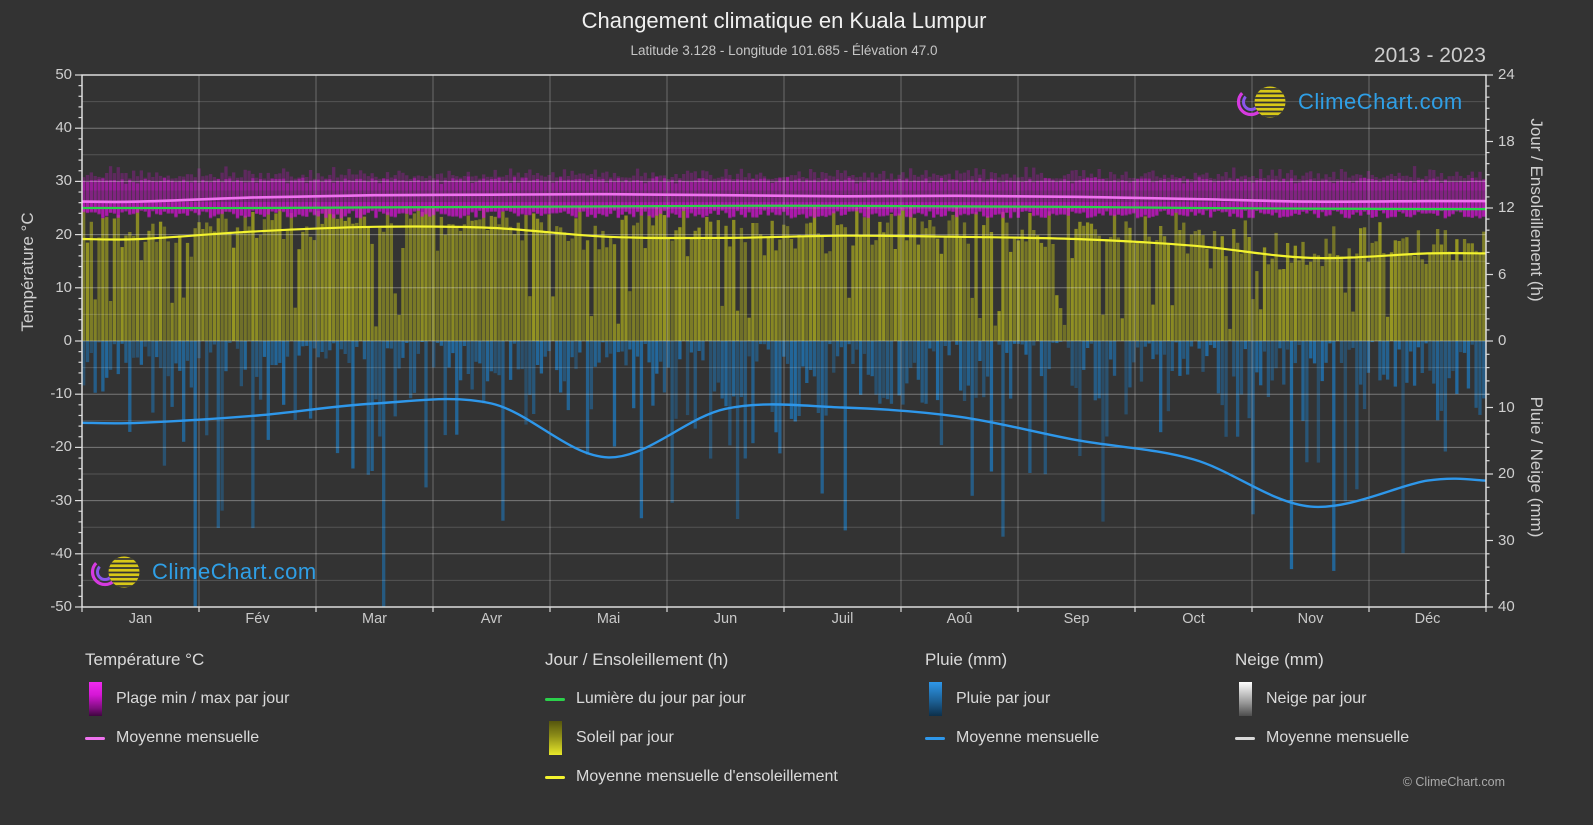  I want to click on precip-tick-label: 20, so click(1506, 473).